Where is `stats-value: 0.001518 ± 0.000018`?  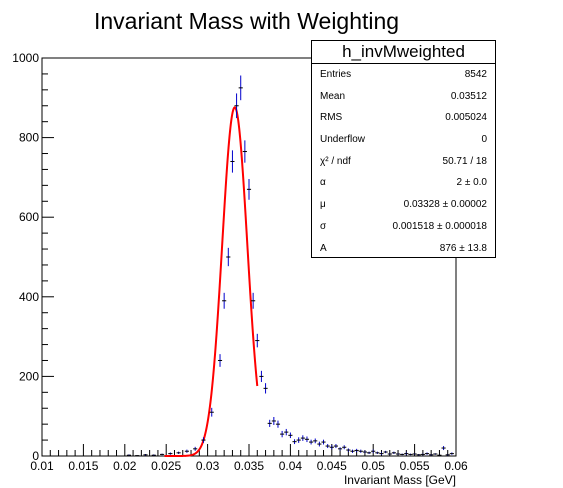 stats-value: 0.001518 ± 0.000018 is located at coordinates (439, 226).